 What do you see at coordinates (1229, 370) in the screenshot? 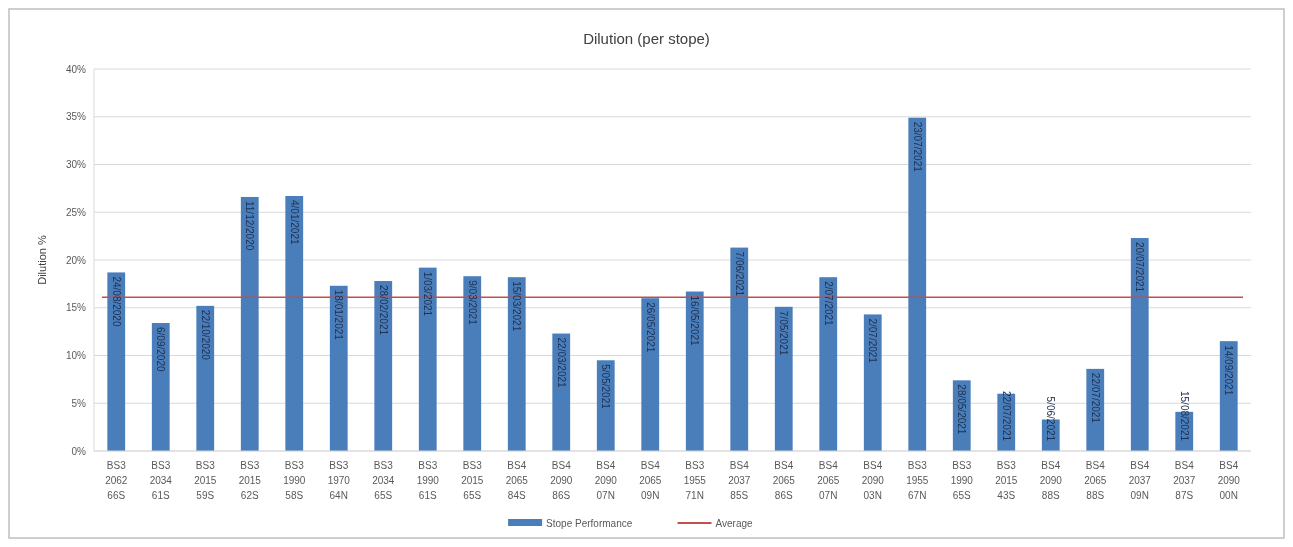
I see `annotation: 14/09/2021` at bounding box center [1229, 370].